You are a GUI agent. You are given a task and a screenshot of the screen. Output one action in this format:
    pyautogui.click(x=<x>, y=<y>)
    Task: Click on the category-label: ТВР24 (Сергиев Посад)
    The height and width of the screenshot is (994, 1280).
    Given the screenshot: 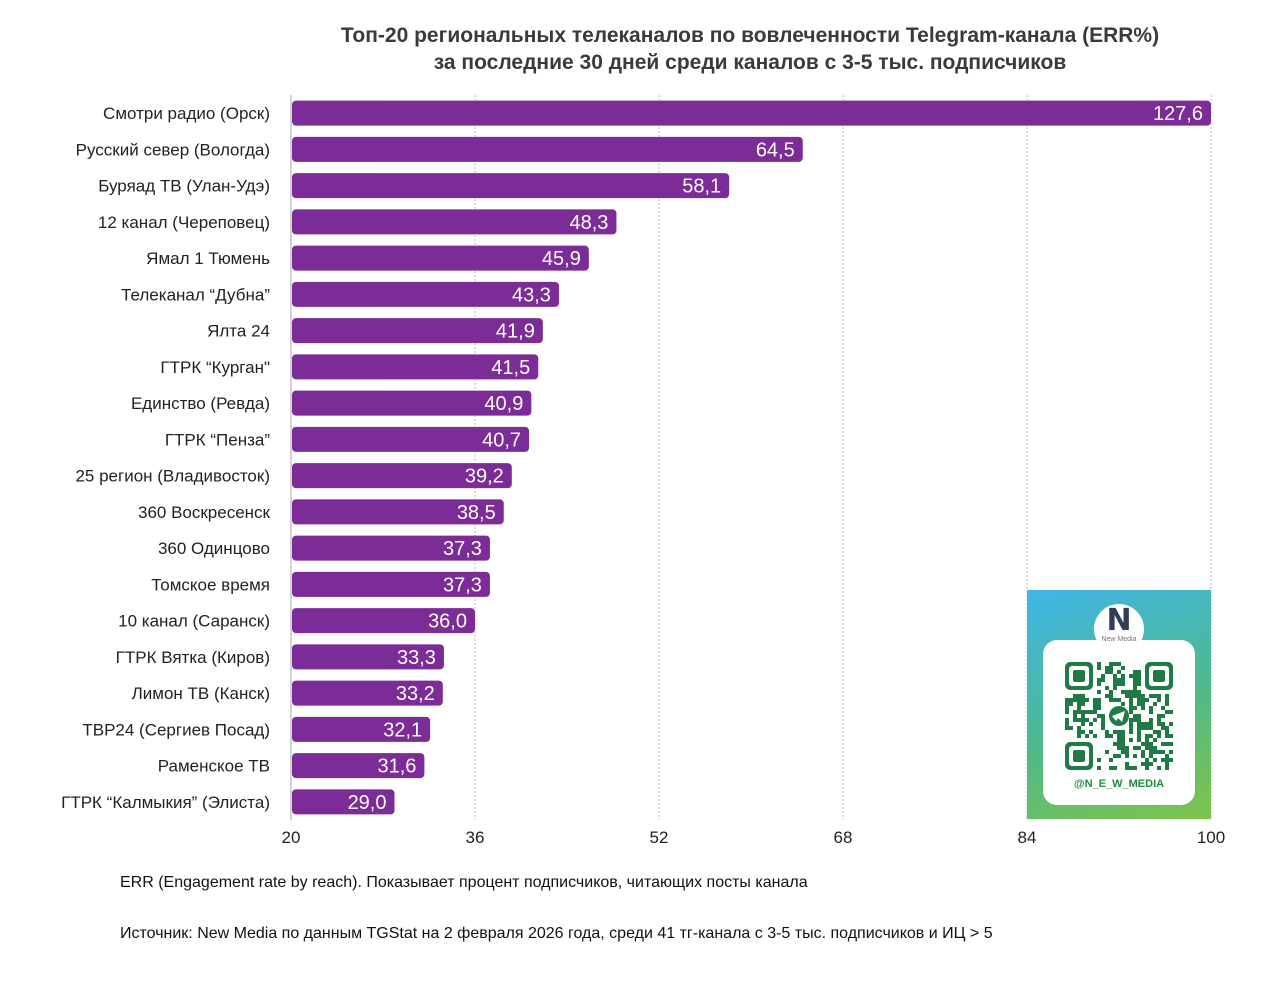 What is the action you would take?
    pyautogui.click(x=176, y=729)
    